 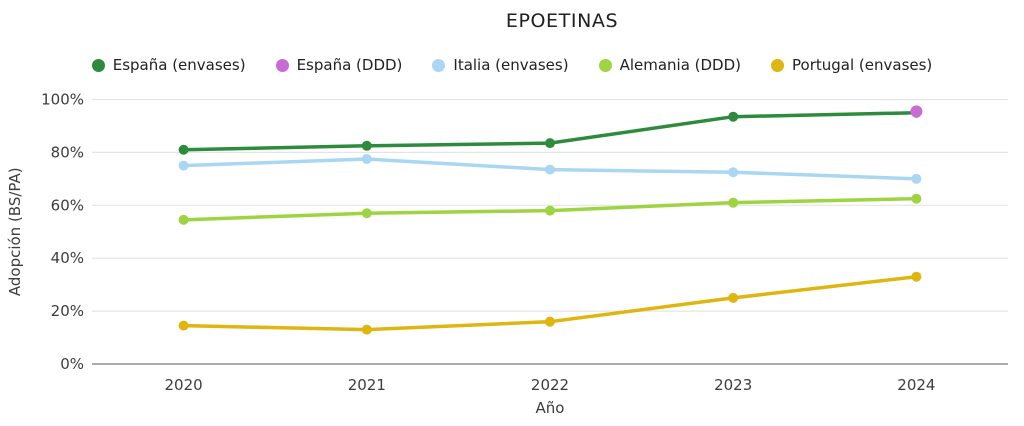 I want to click on legend-item: Portugal (envases), so click(x=851, y=65).